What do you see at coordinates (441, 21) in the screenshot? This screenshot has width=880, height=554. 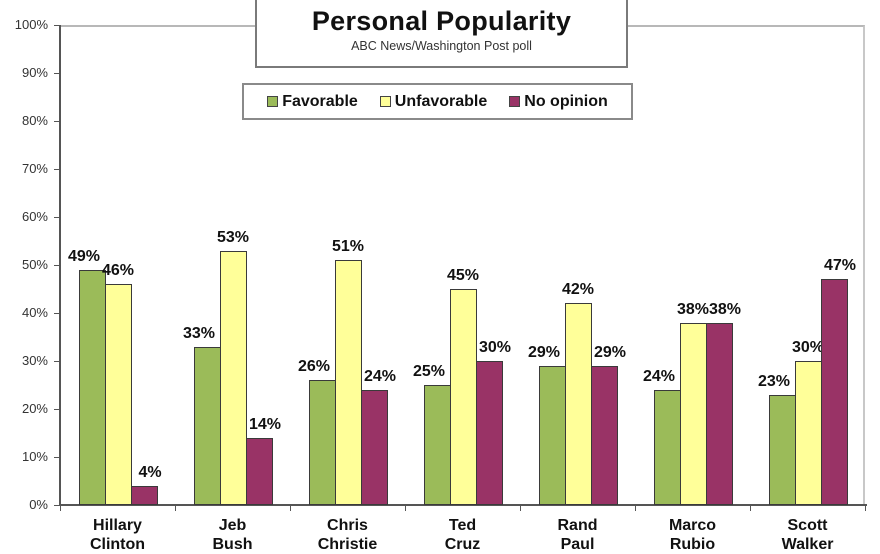 I see `chart-title: Personal Popularity` at bounding box center [441, 21].